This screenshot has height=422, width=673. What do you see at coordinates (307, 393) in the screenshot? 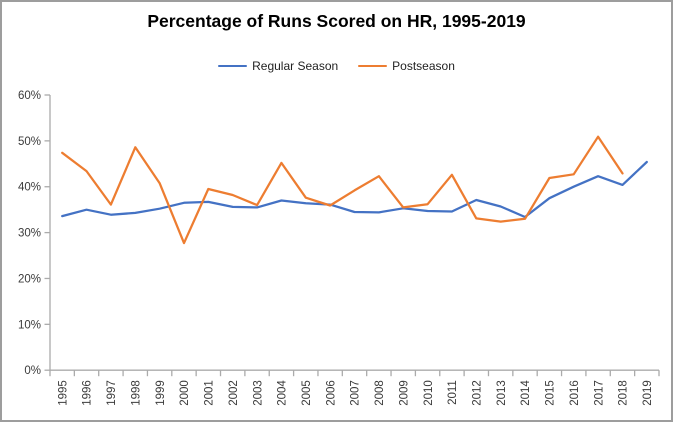
I see `x-tick-label: 2005` at bounding box center [307, 393].